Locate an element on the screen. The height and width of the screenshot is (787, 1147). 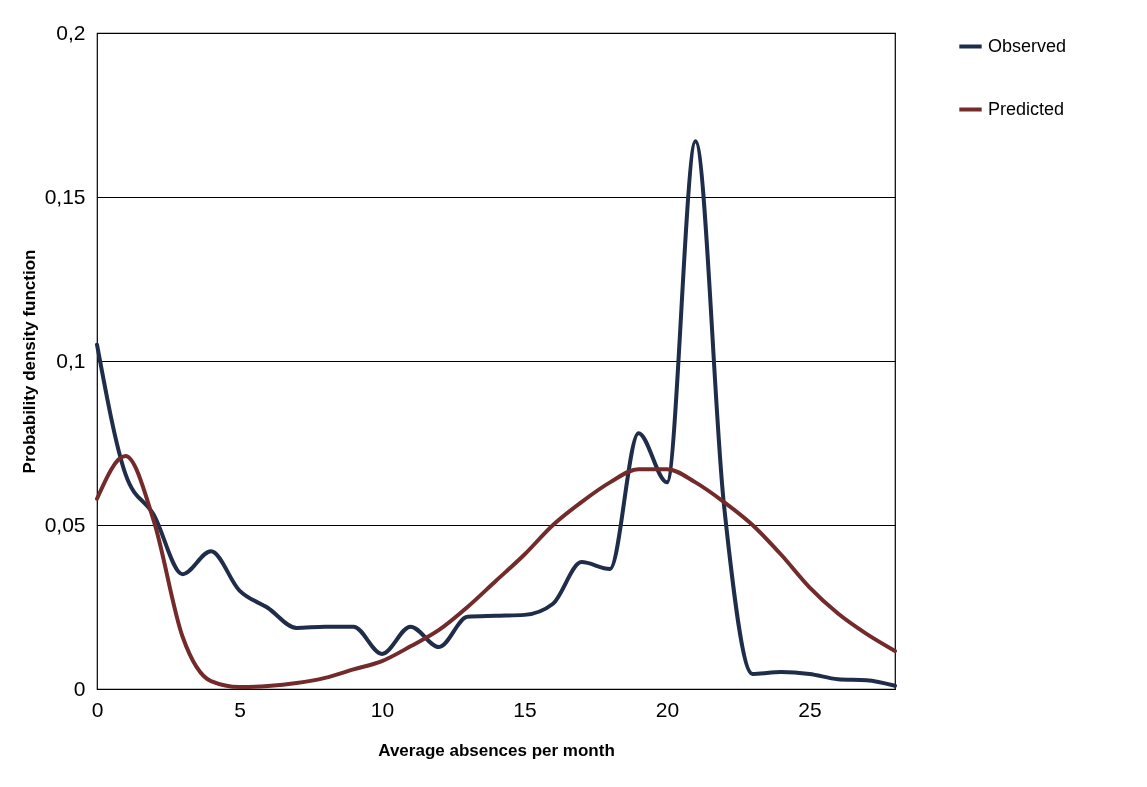
y-tick-label: 0,2 is located at coordinates (71, 32).